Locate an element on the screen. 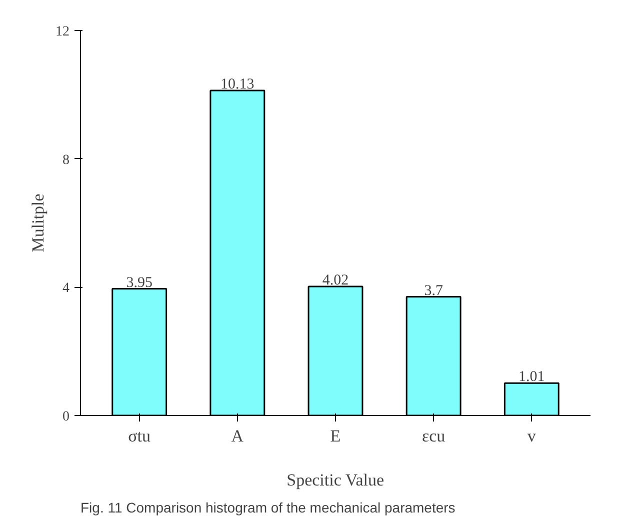  y-axis-title: Mulitple is located at coordinates (38, 223).